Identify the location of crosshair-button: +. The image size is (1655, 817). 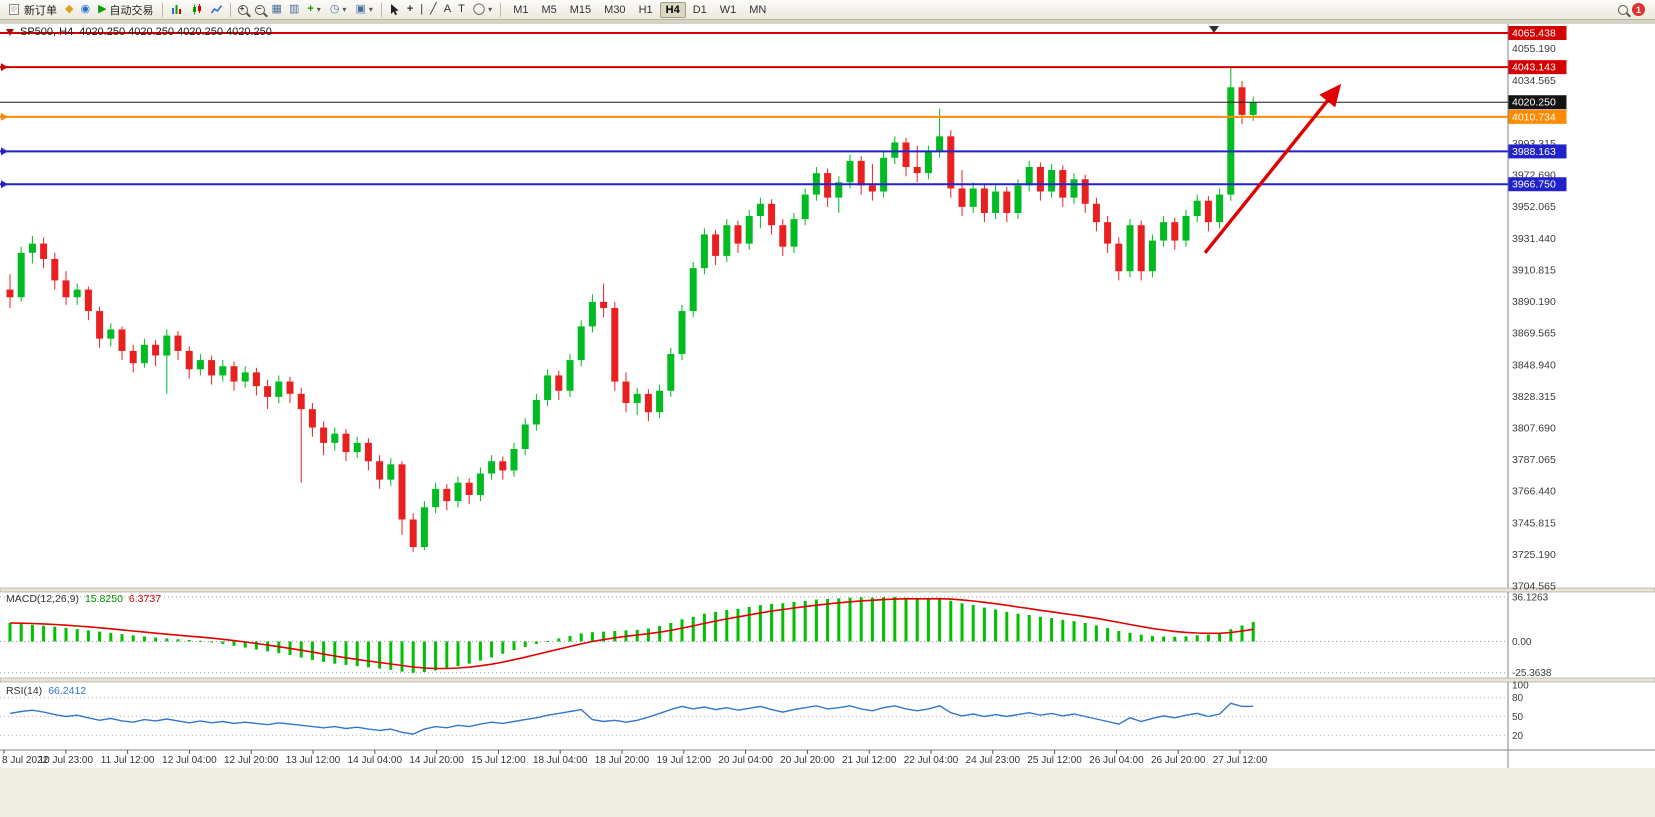
(410, 10).